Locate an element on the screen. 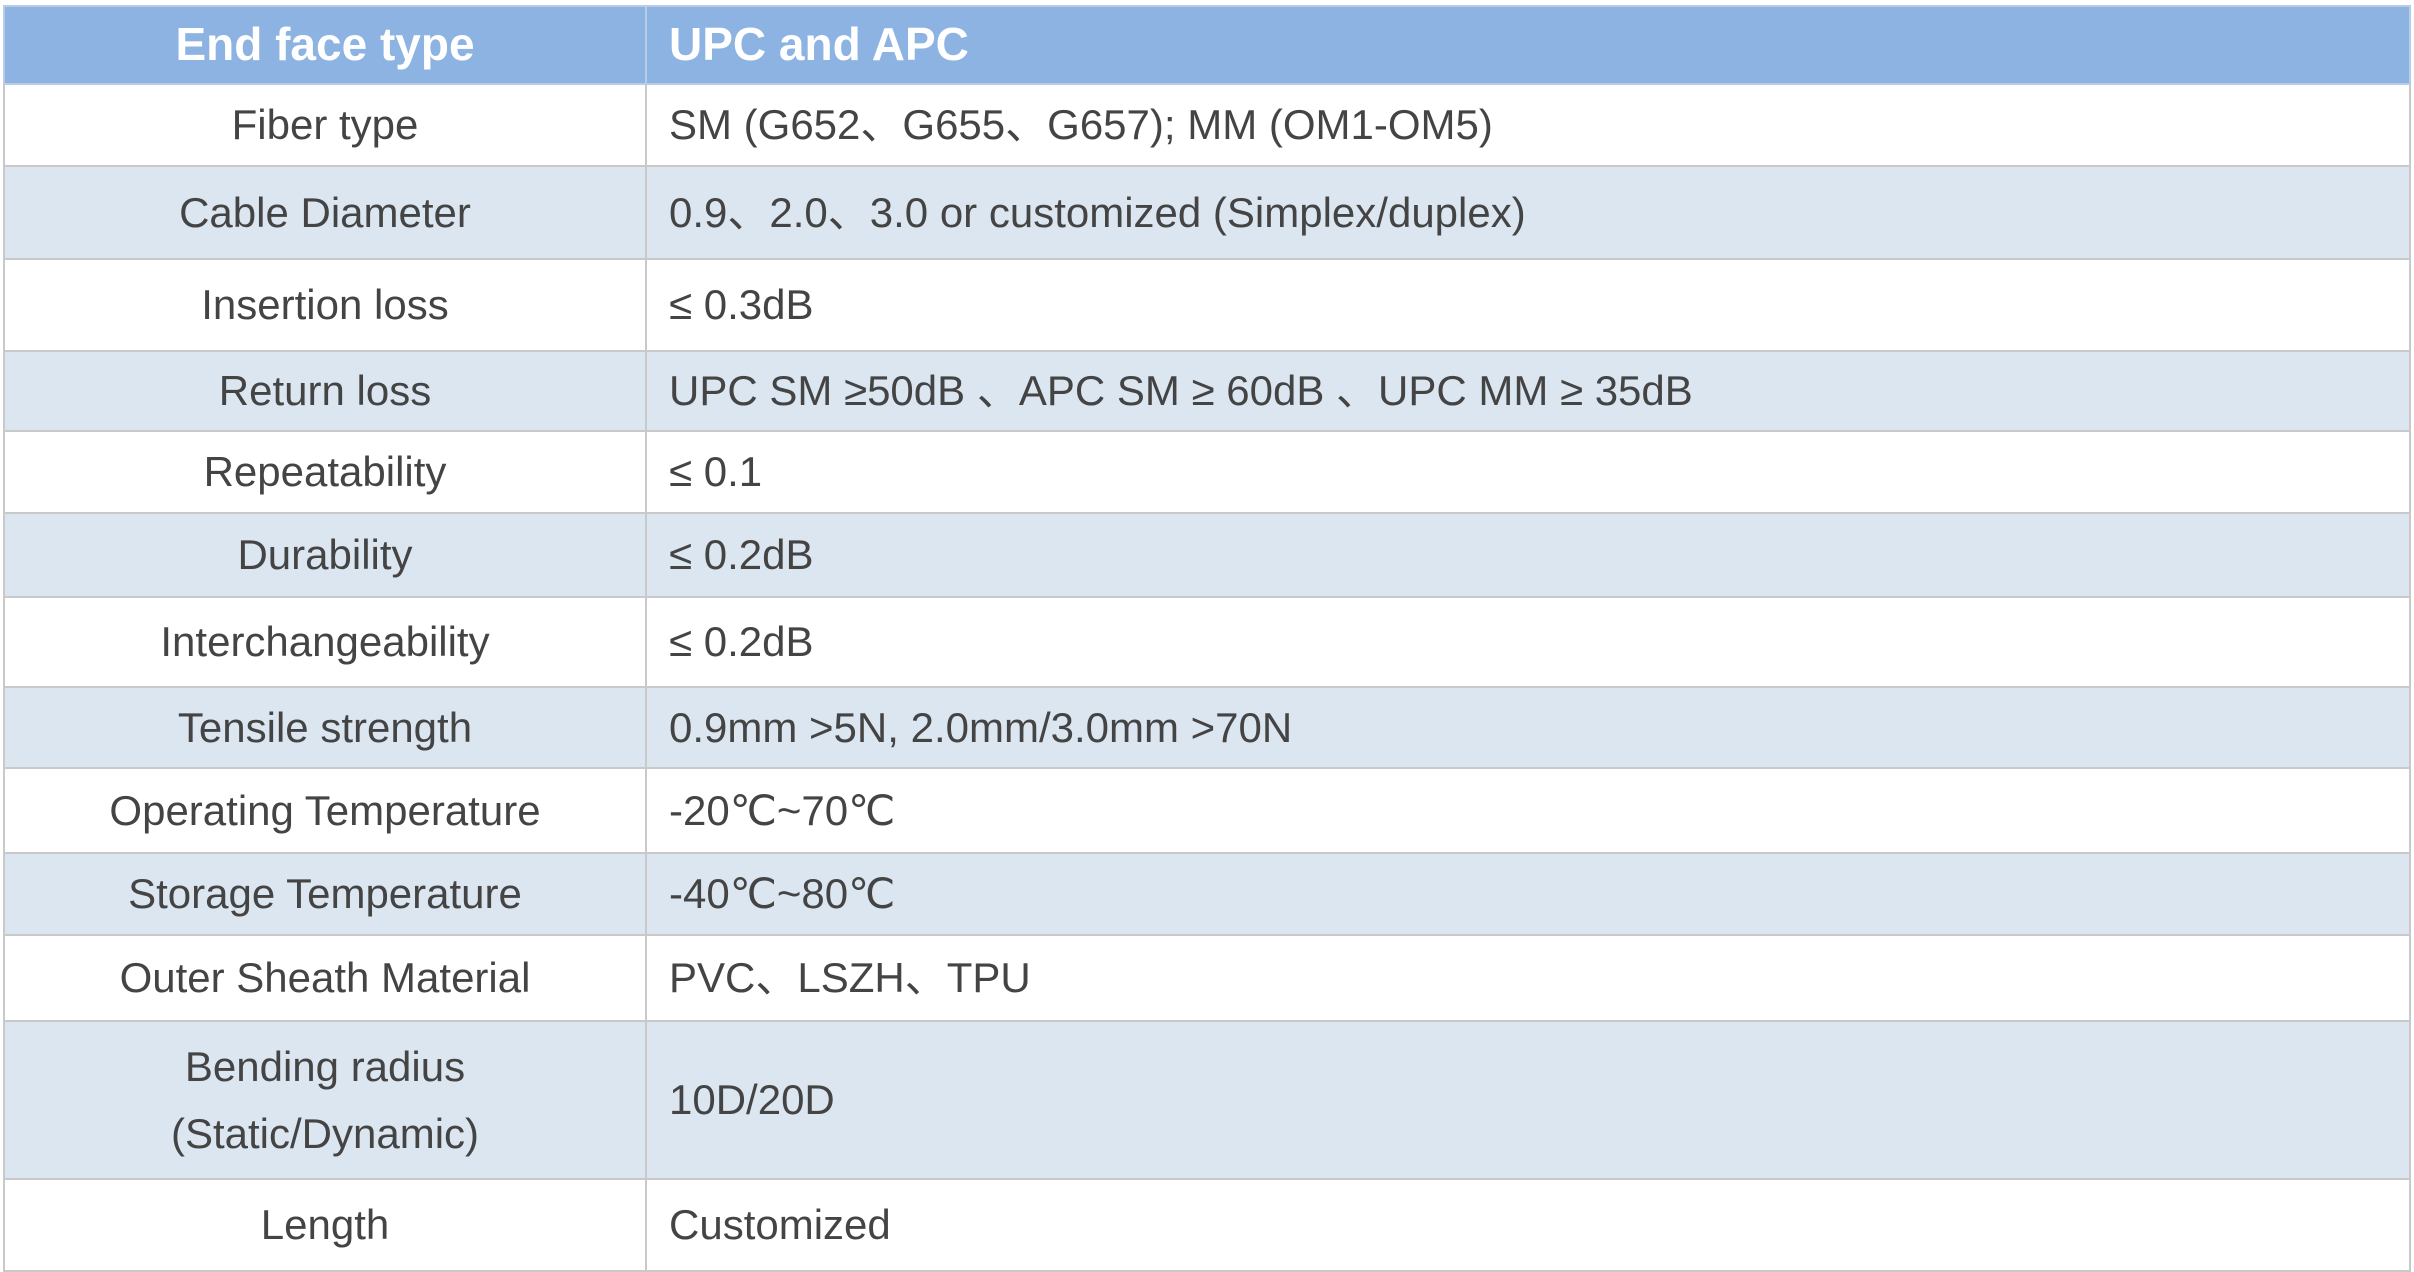 This screenshot has width=2414, height=1272. row-key: Repeatability is located at coordinates (325, 472).